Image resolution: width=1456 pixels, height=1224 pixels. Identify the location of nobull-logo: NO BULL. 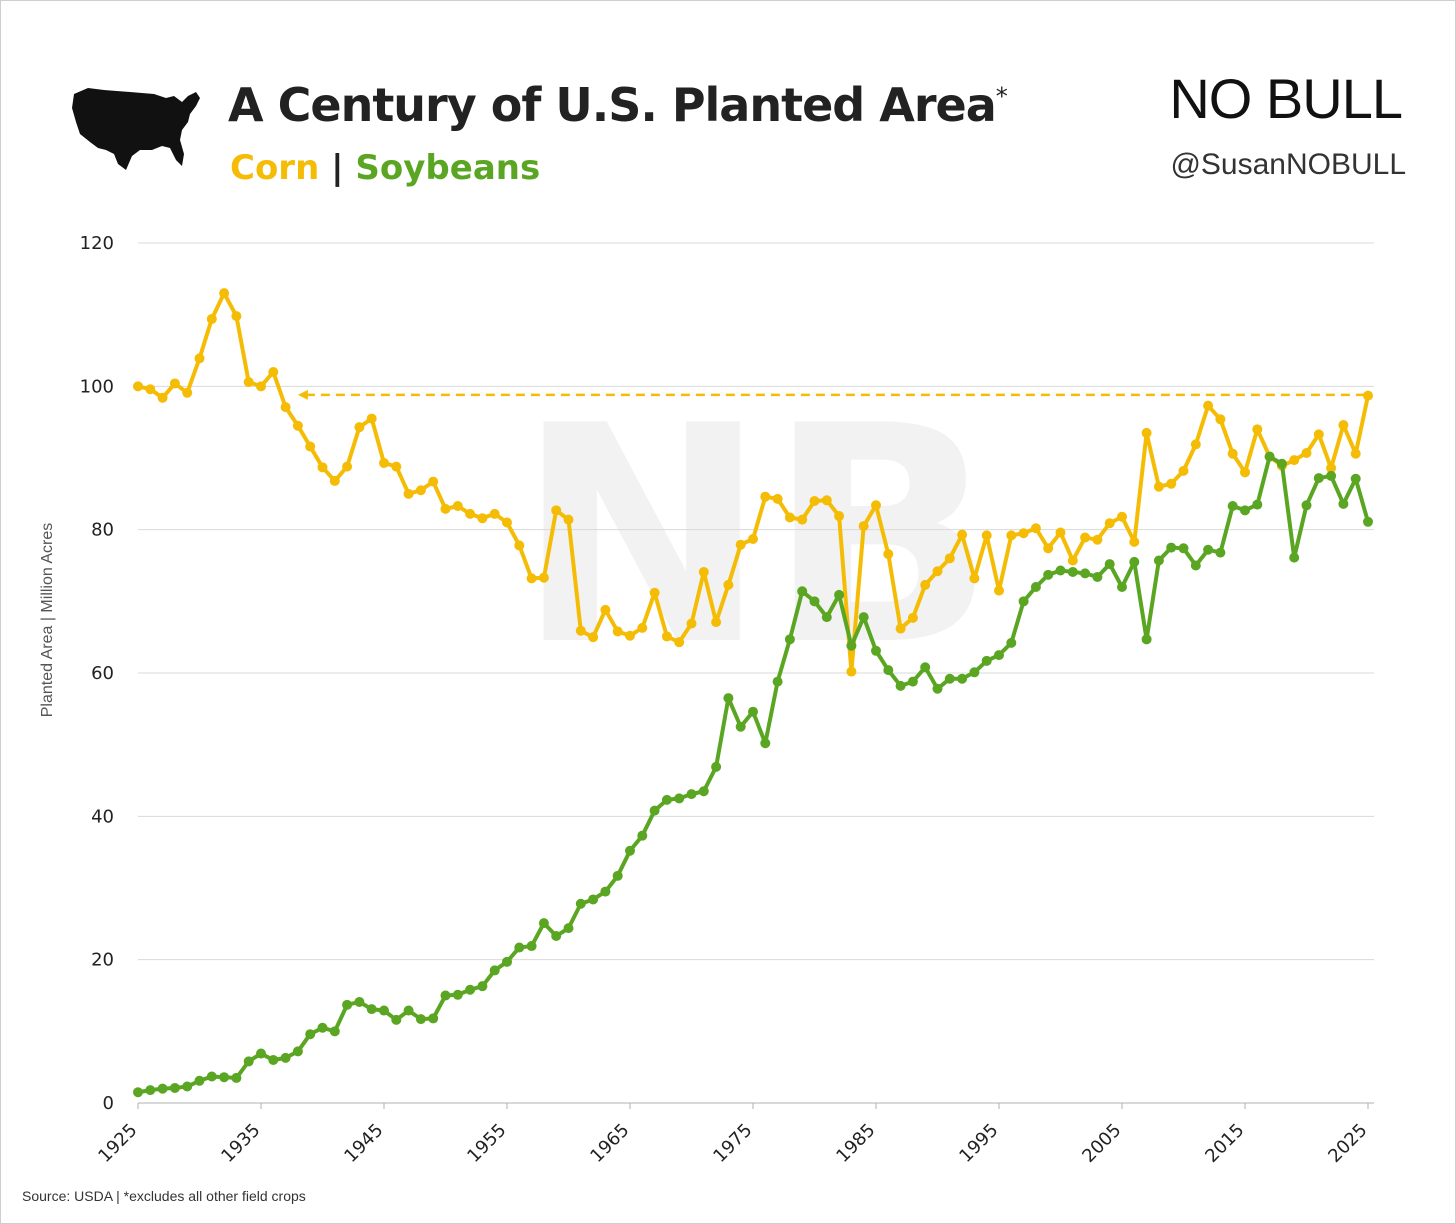
(1286, 98).